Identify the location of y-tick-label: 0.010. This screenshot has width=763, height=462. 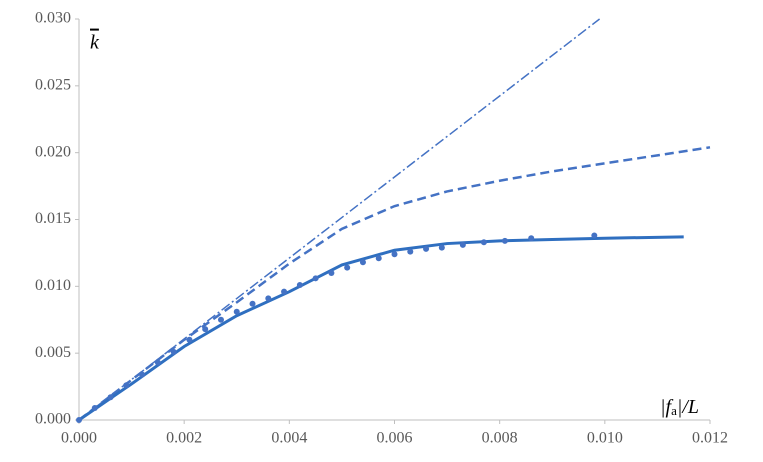
(53, 285).